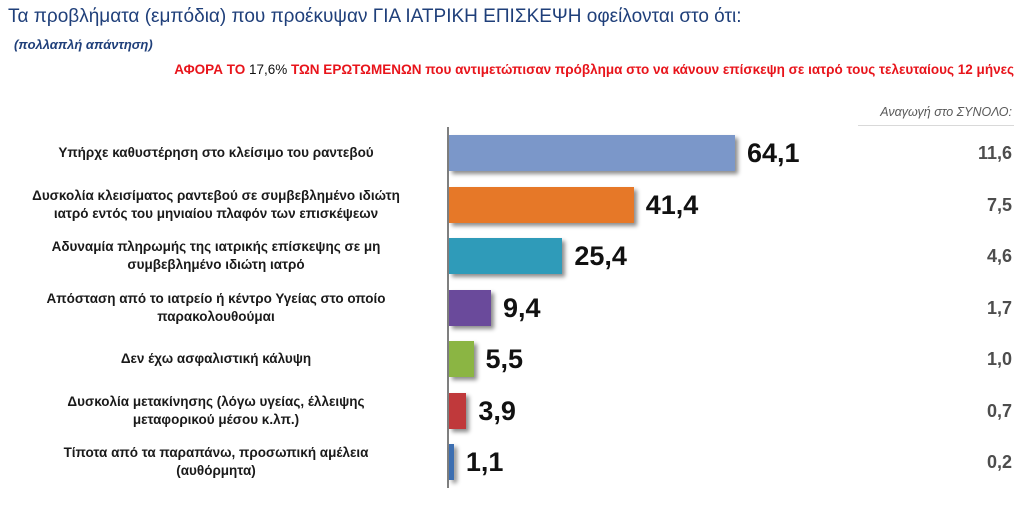 The image size is (1024, 505). Describe the element at coordinates (521, 307) in the screenshot. I see `bar-value-label: 9,4` at that location.